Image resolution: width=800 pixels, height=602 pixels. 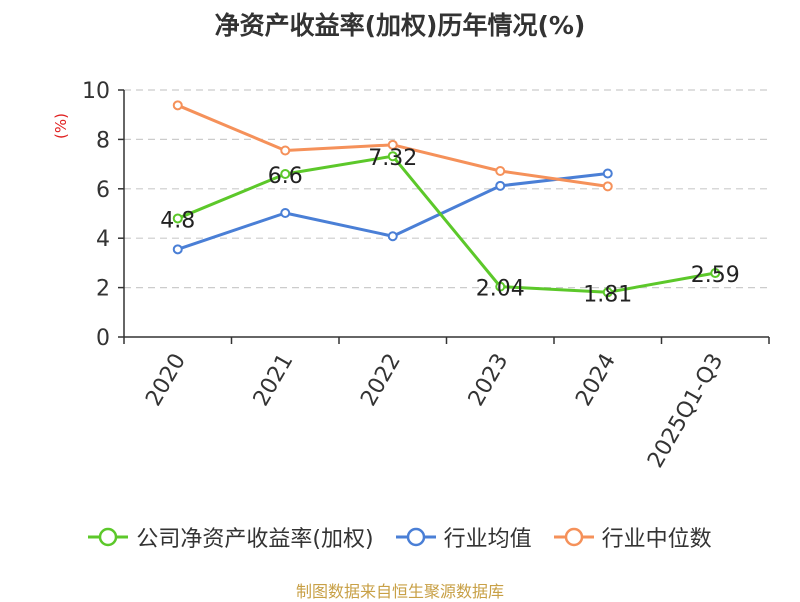 I want to click on chart-title: 净资产收益率(加权)历年情况(%), so click(x=400, y=25).